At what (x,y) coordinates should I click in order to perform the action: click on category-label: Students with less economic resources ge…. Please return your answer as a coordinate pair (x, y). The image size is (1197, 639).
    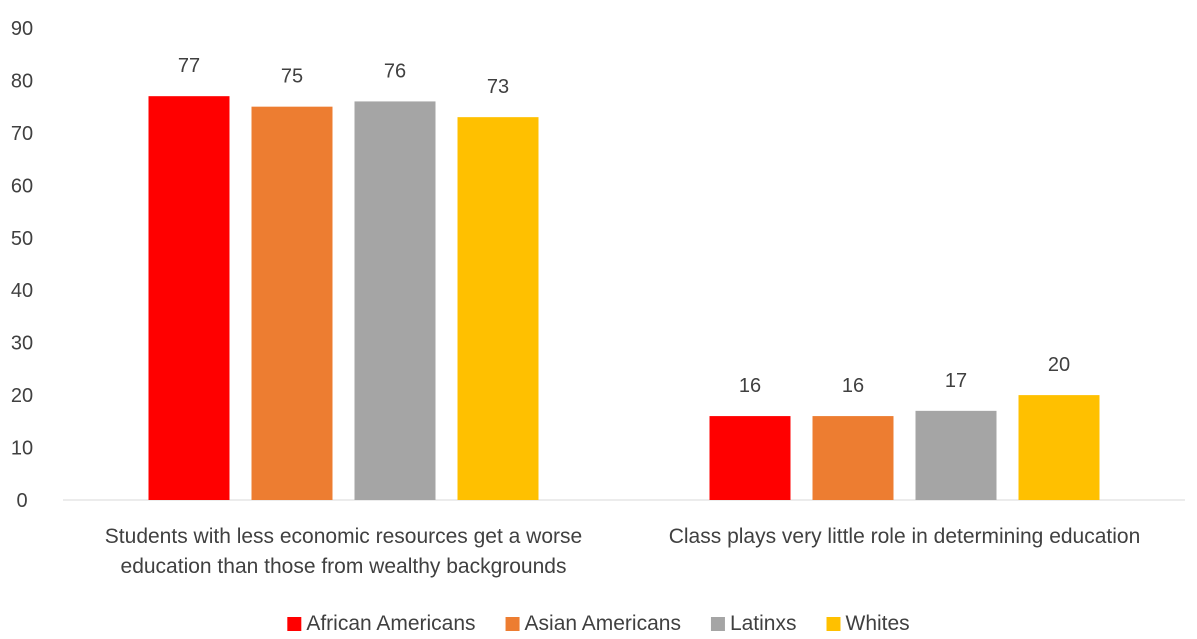
    Looking at the image, I should click on (343, 551).